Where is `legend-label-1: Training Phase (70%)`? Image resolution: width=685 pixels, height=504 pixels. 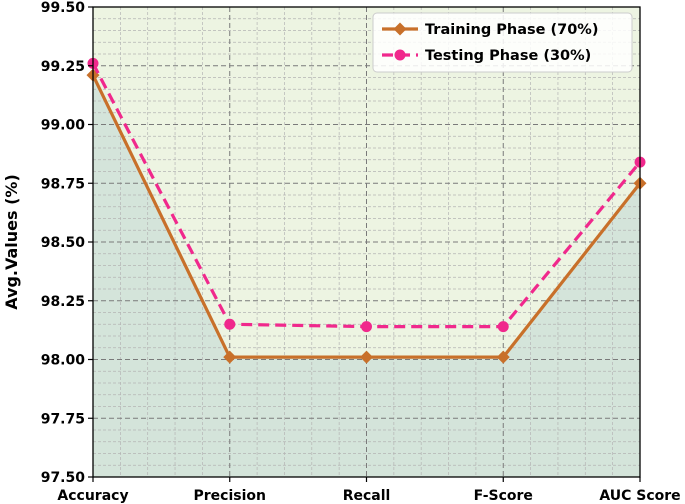
legend-label-1: Training Phase (70%) is located at coordinates (511, 30).